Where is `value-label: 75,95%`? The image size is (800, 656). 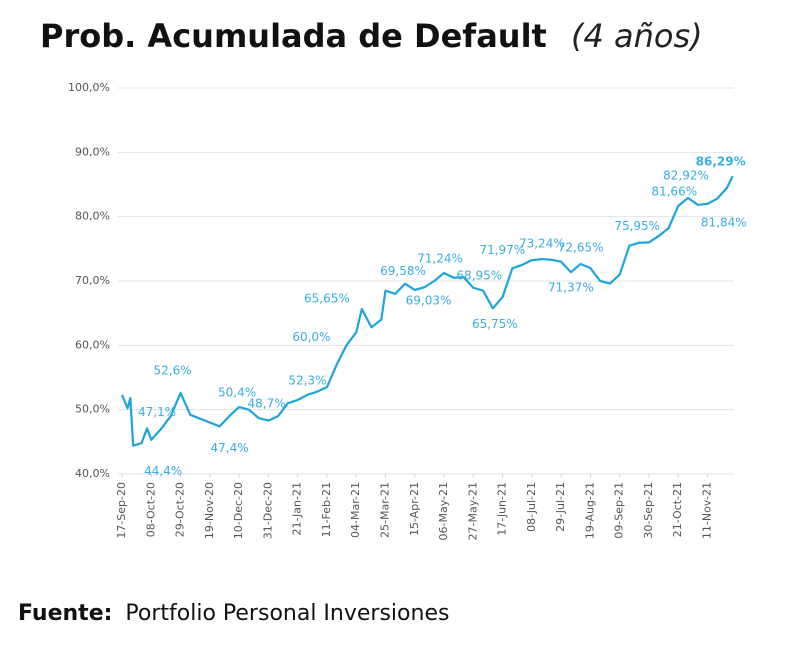 value-label: 75,95% is located at coordinates (637, 226).